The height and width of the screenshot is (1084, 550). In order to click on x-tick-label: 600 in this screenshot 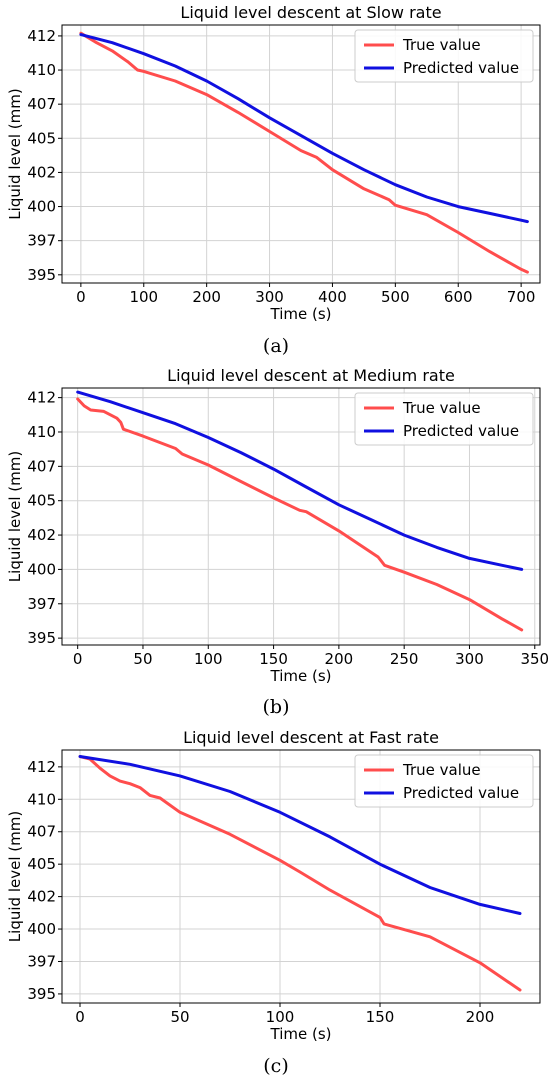, I will do `click(458, 297)`.